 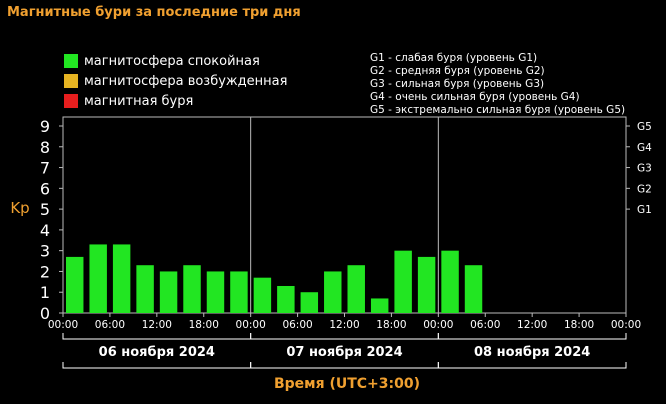 What do you see at coordinates (644, 189) in the screenshot?
I see `g-level-label: G2` at bounding box center [644, 189].